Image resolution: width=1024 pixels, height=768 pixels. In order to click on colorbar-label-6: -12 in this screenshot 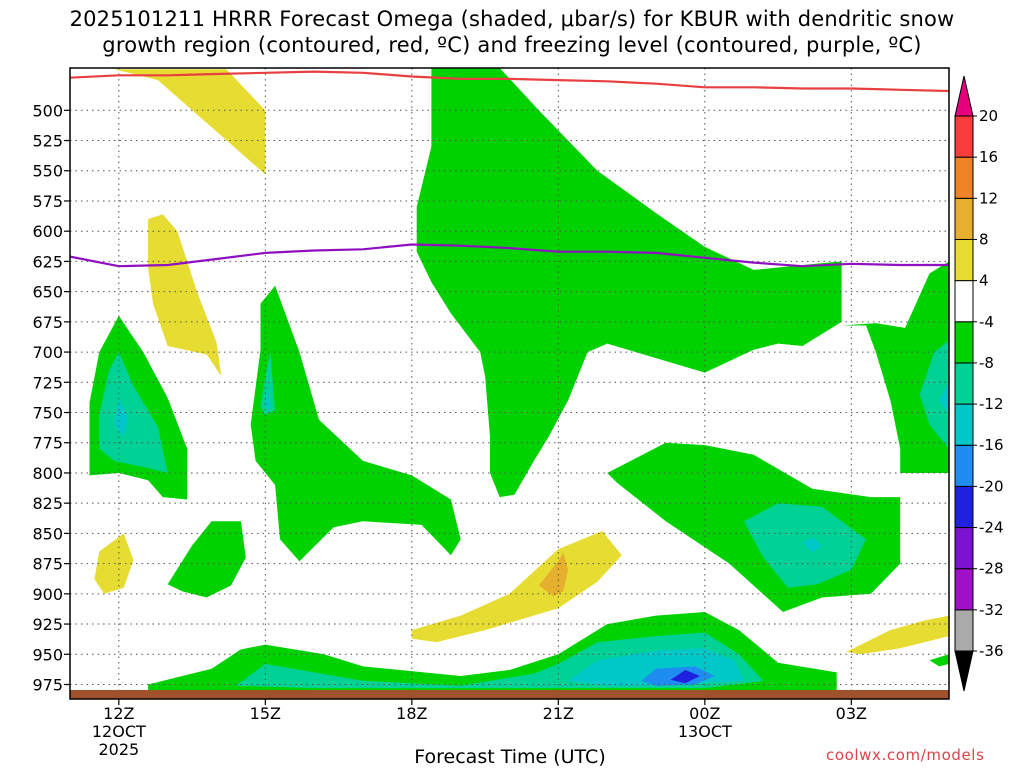, I will do `click(991, 404)`.